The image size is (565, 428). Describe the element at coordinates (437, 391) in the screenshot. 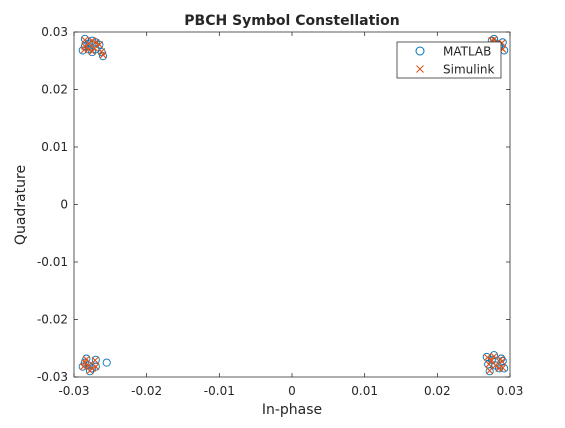

I see `x-tick-label: 0.02` at that location.